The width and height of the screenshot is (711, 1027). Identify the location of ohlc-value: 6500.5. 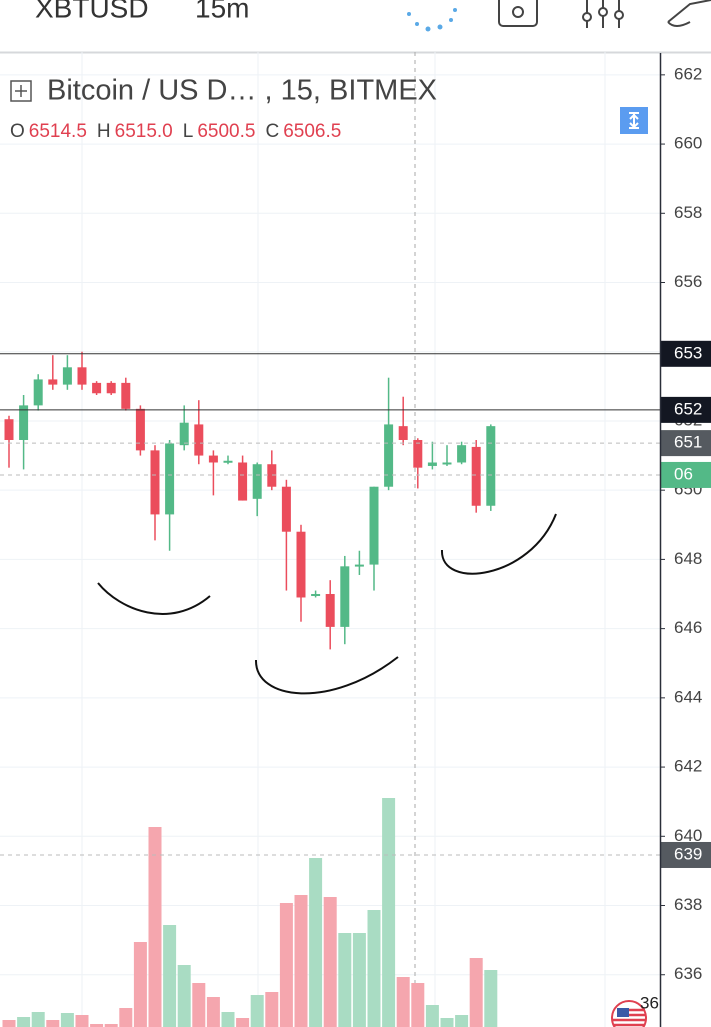
(226, 131).